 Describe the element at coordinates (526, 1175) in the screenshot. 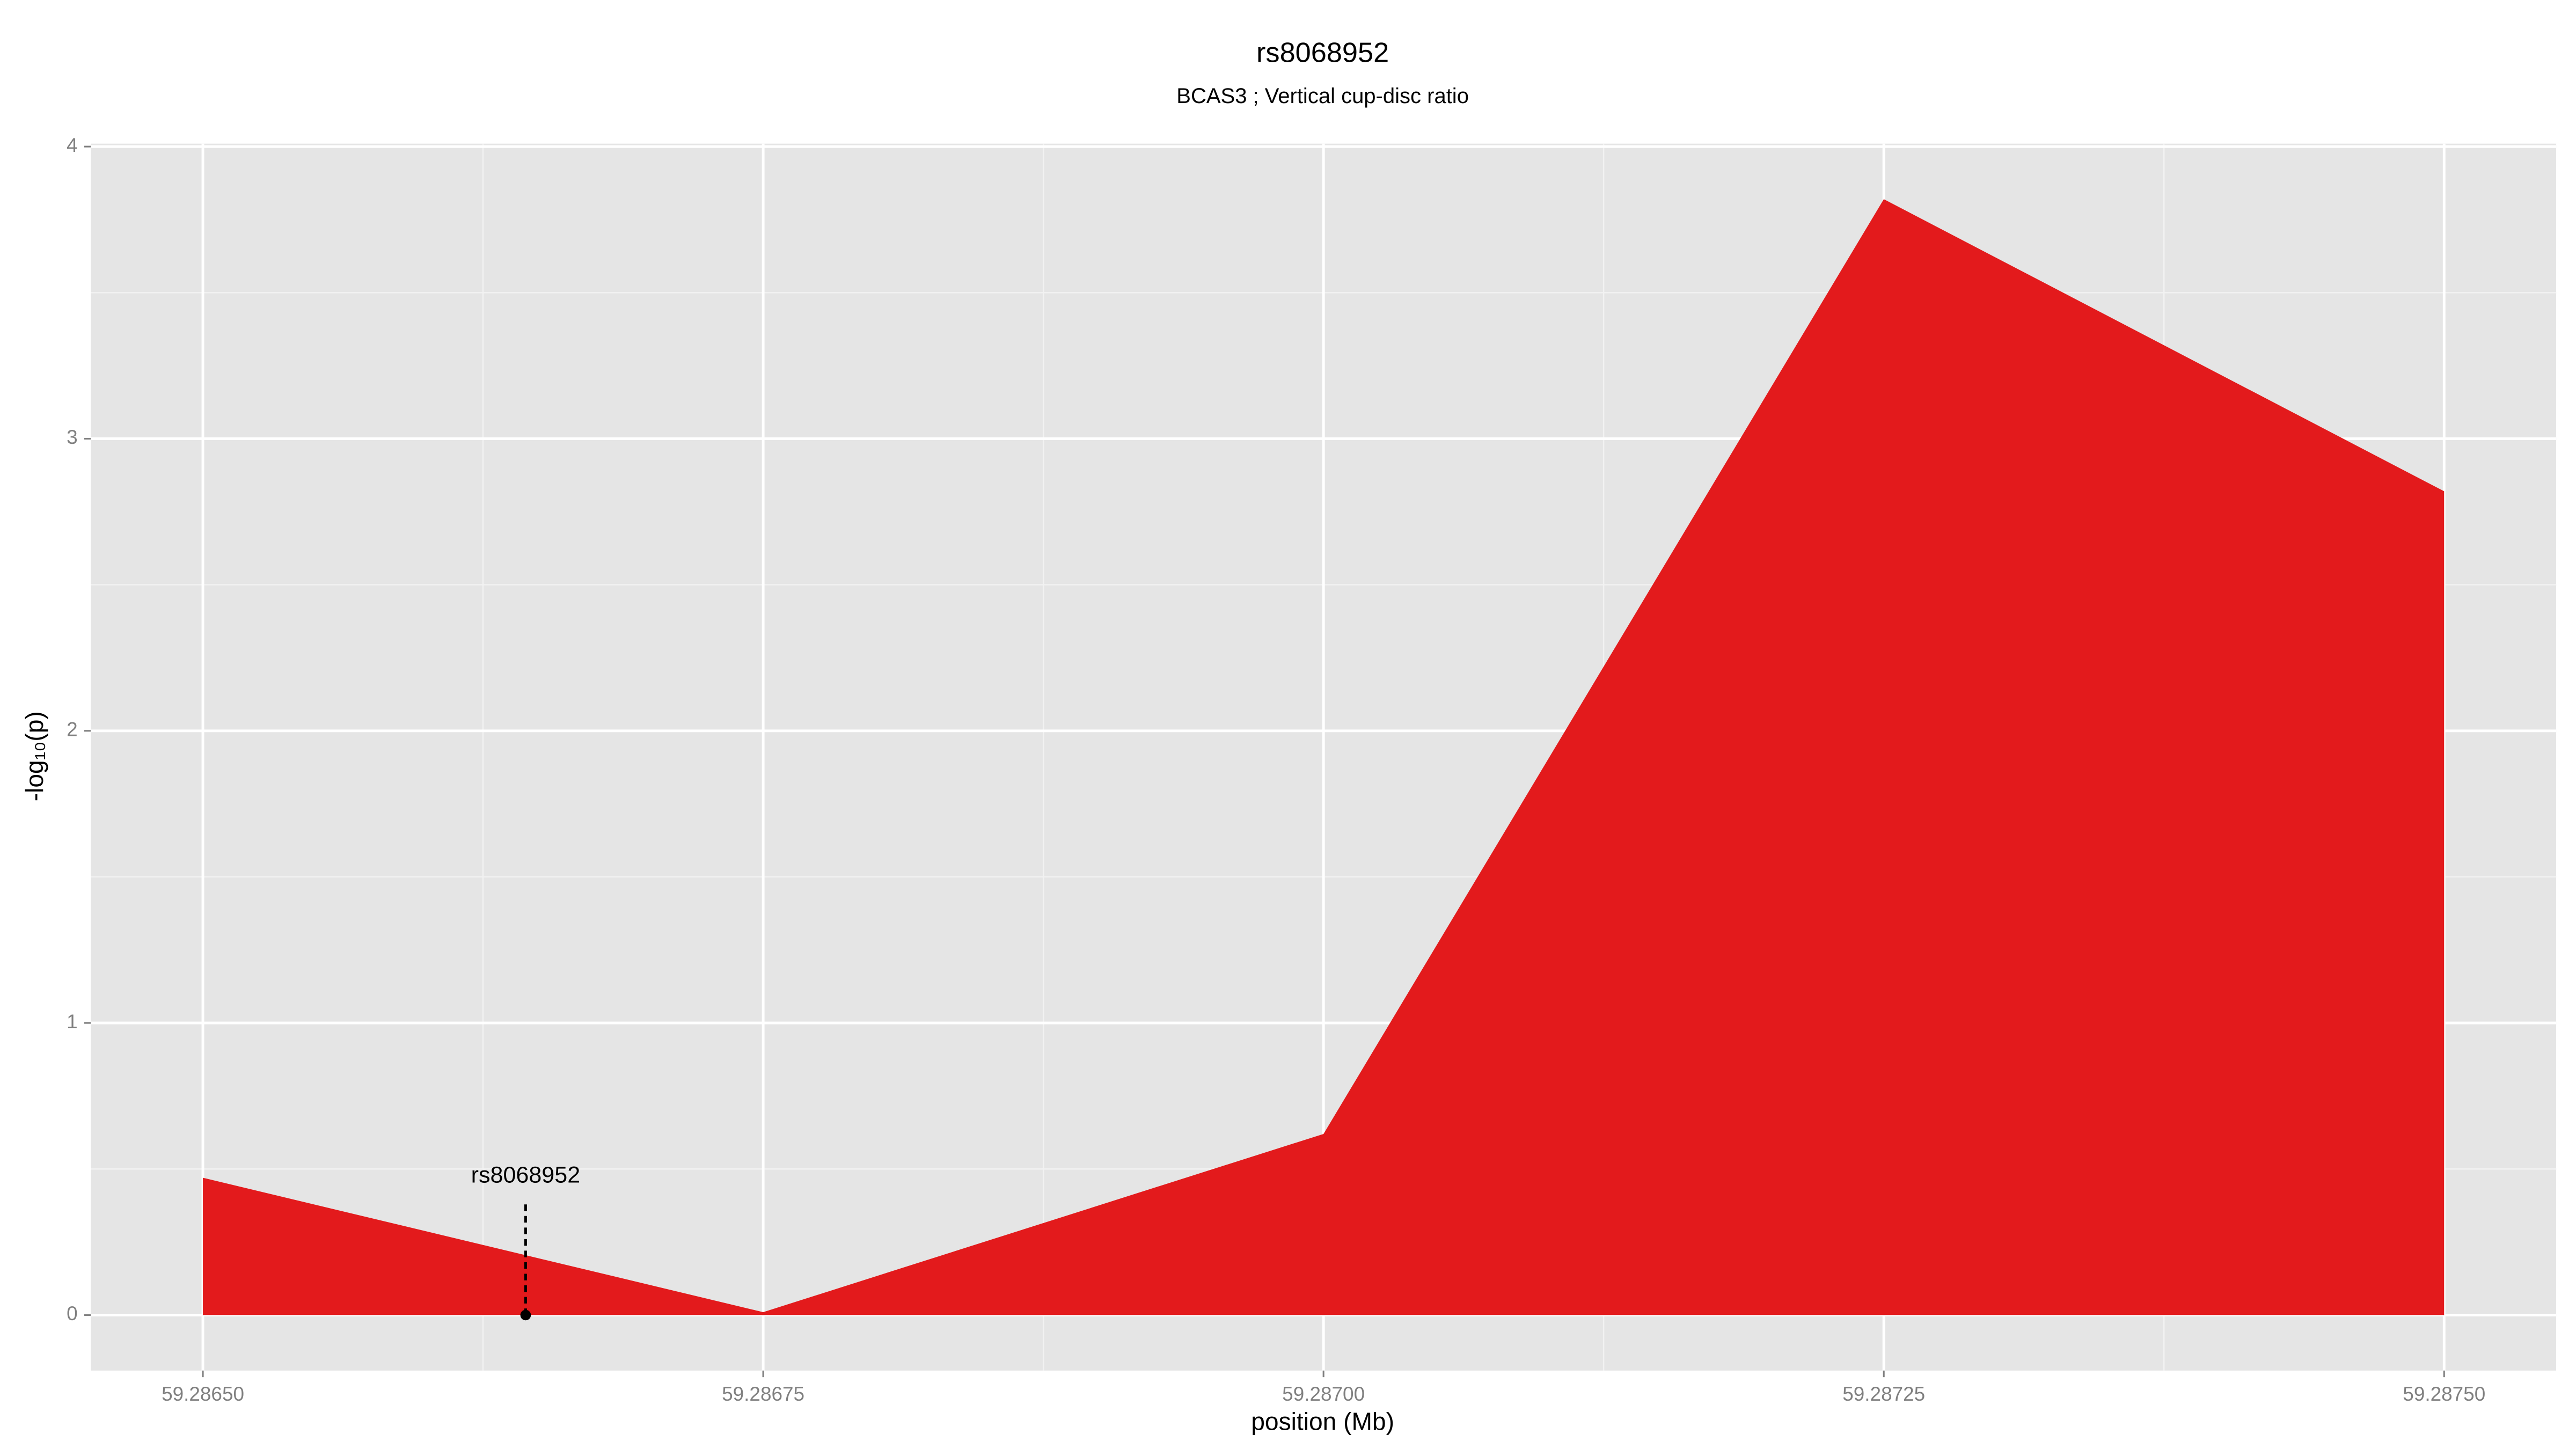

I see `annotation-label: rs8068952` at that location.